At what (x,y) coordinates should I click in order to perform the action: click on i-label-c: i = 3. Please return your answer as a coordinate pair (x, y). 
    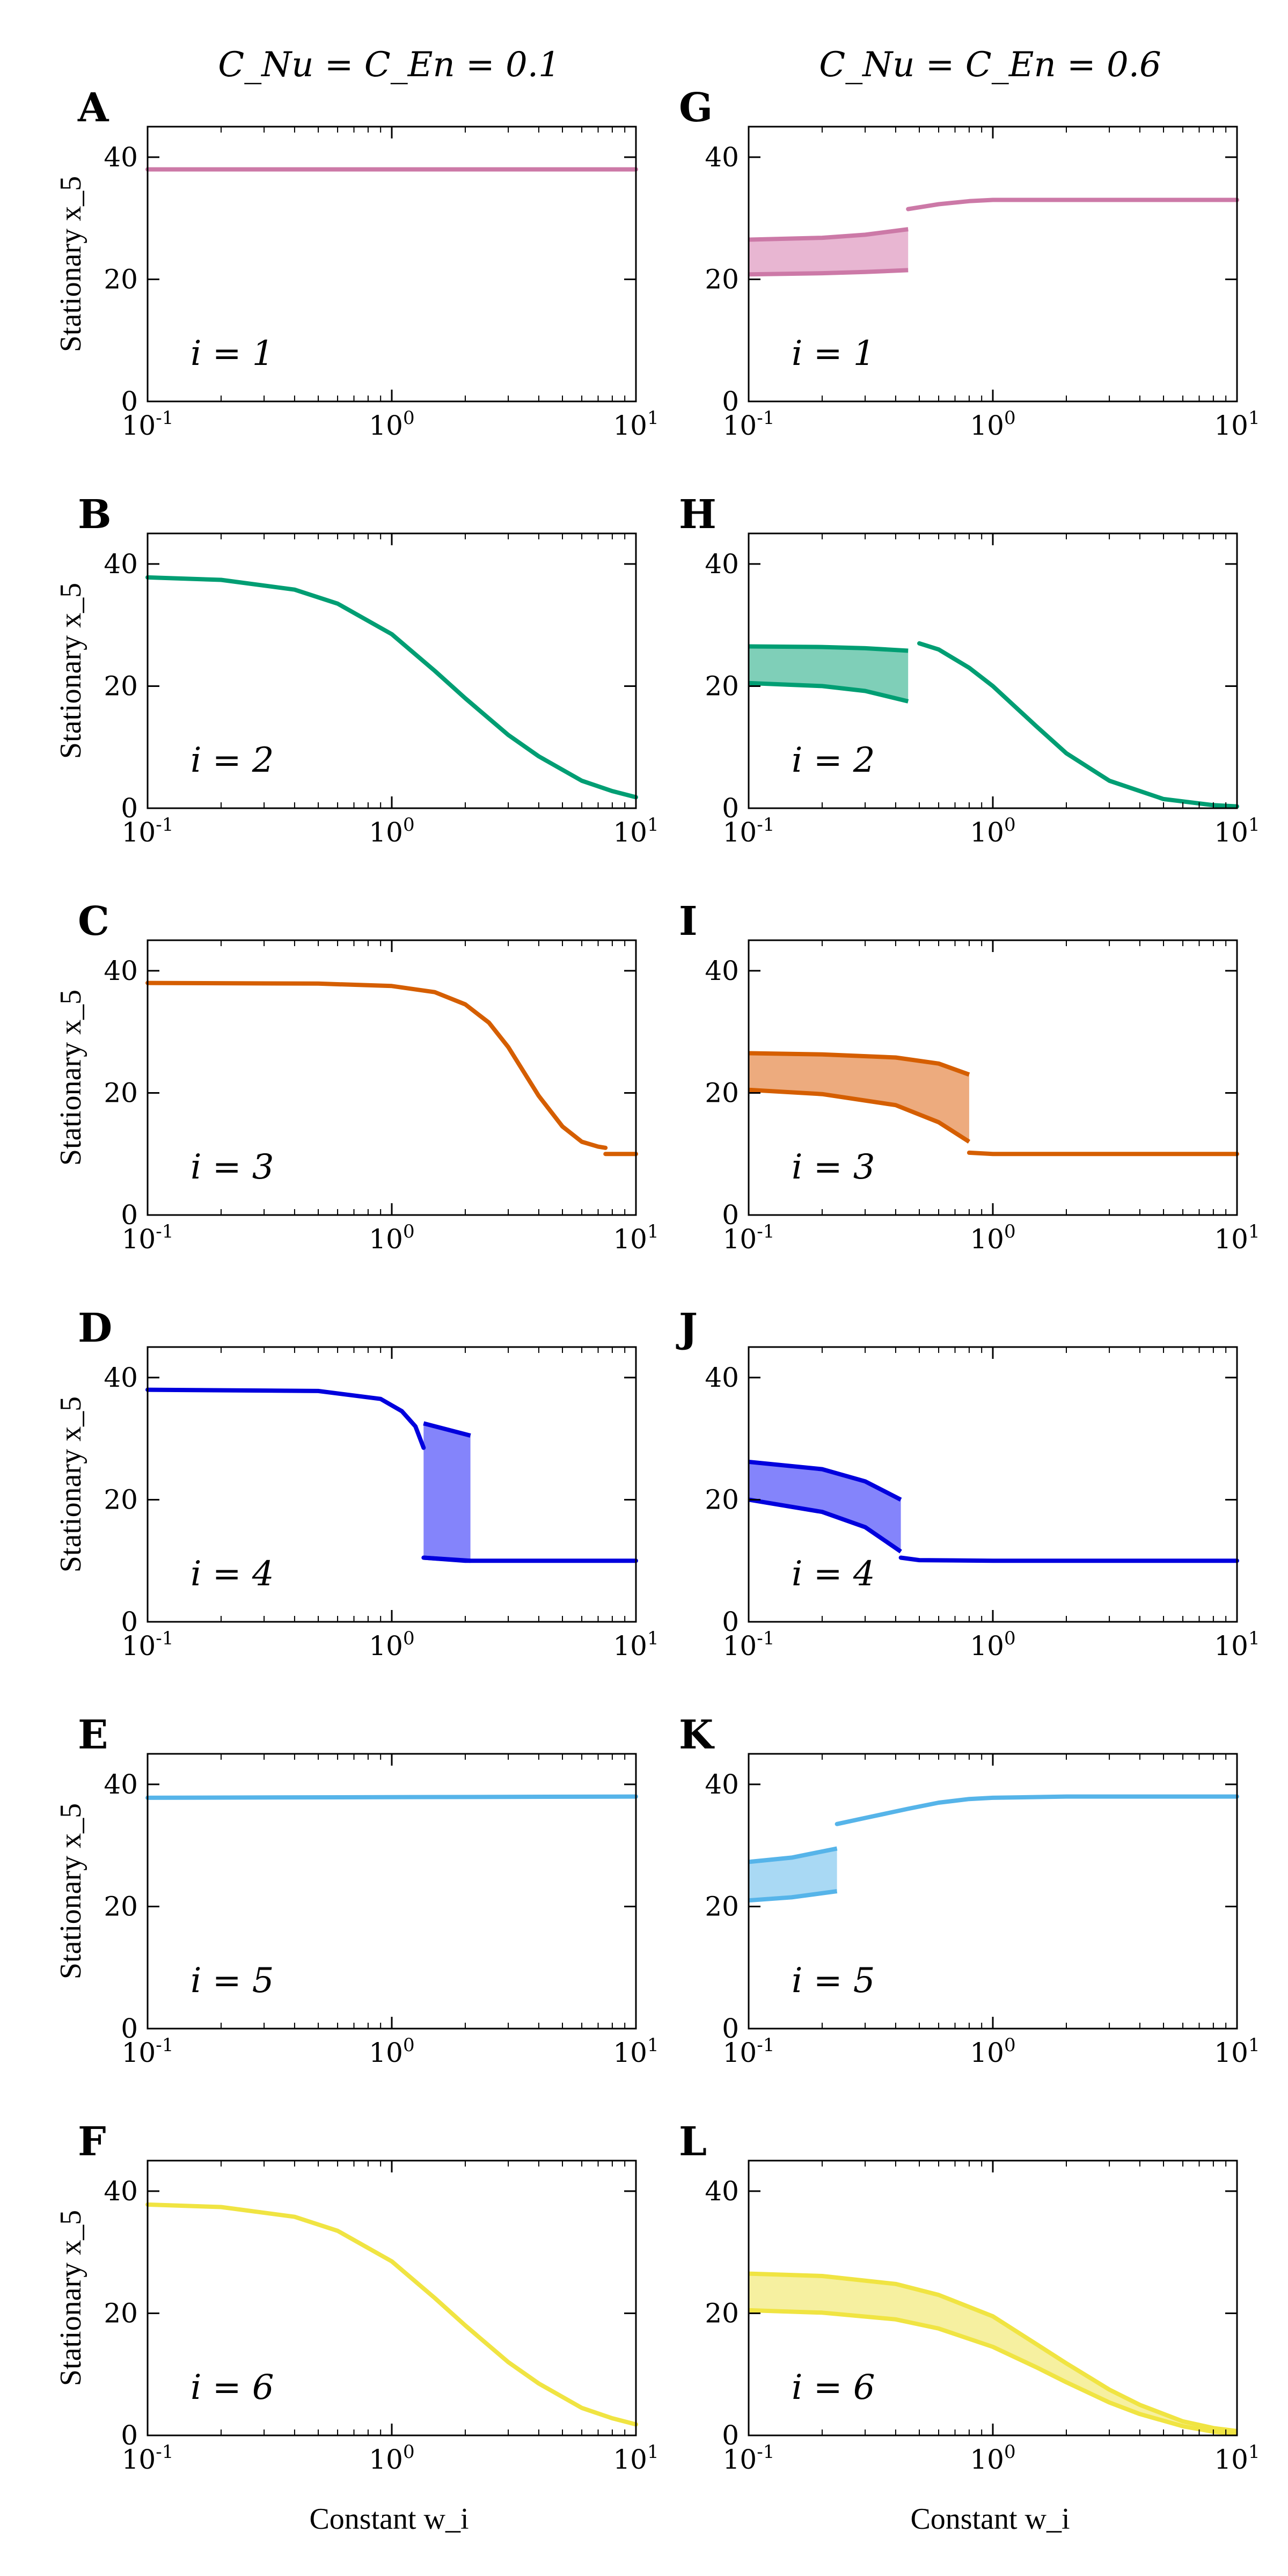
    Looking at the image, I should click on (232, 1167).